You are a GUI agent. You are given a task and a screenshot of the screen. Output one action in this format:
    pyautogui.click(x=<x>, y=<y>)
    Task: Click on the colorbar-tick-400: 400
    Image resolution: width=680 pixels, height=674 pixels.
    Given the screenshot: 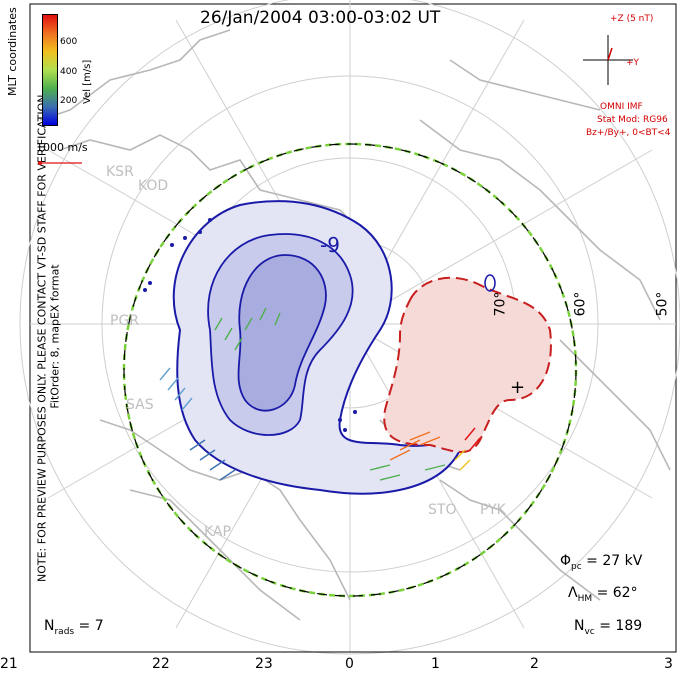 What is the action you would take?
    pyautogui.click(x=69, y=72)
    